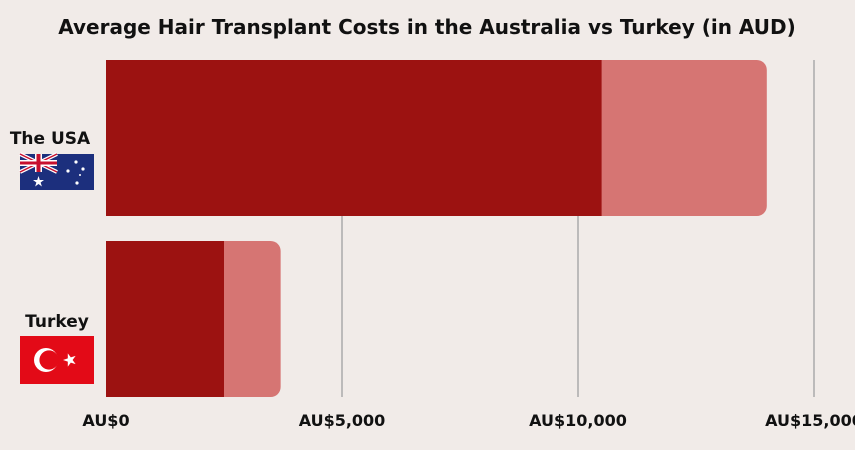 The width and height of the screenshot is (855, 450). I want to click on x-tick-label: AU$10,000, so click(578, 420).